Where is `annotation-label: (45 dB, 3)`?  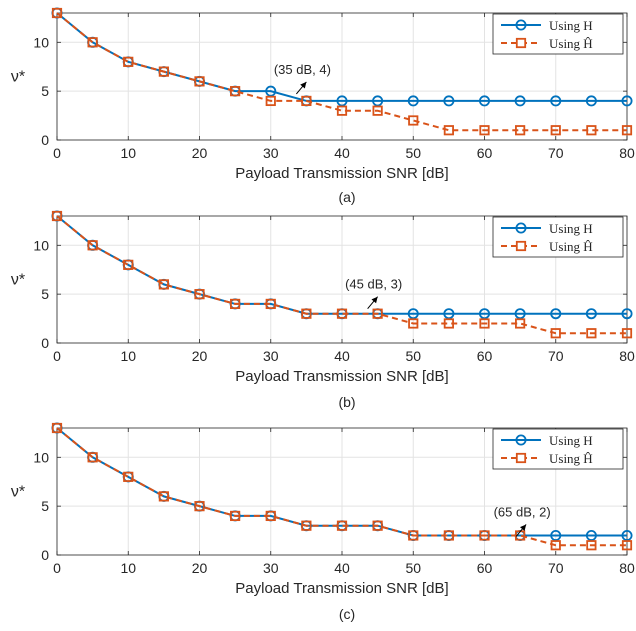
annotation-label: (45 dB, 3) is located at coordinates (373, 284).